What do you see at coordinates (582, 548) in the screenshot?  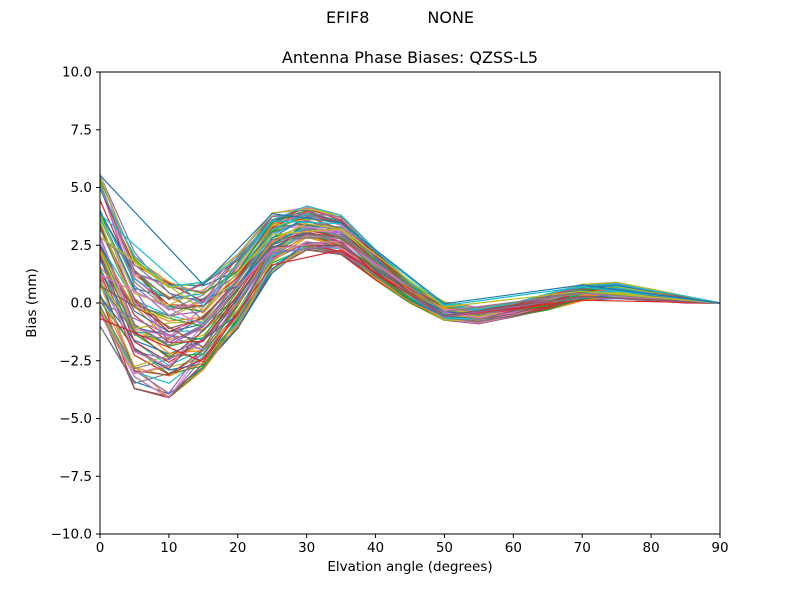 I see `x-tick-label: 70` at bounding box center [582, 548].